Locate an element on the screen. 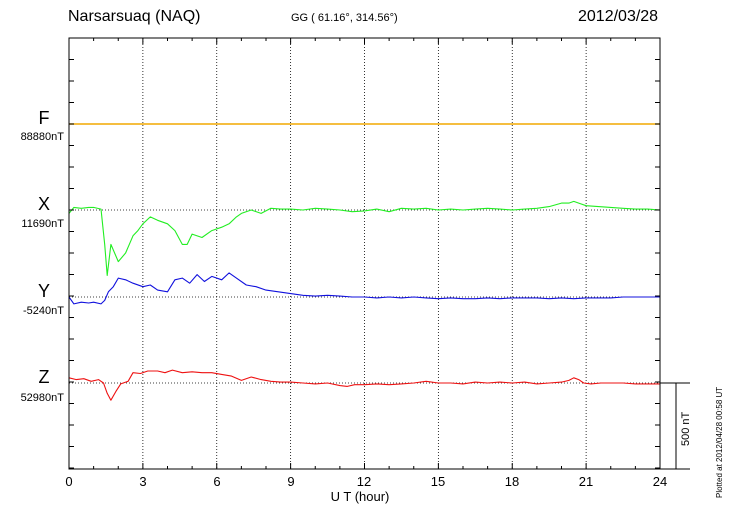 The image size is (730, 520). x-tick-label: 0 is located at coordinates (69, 481).